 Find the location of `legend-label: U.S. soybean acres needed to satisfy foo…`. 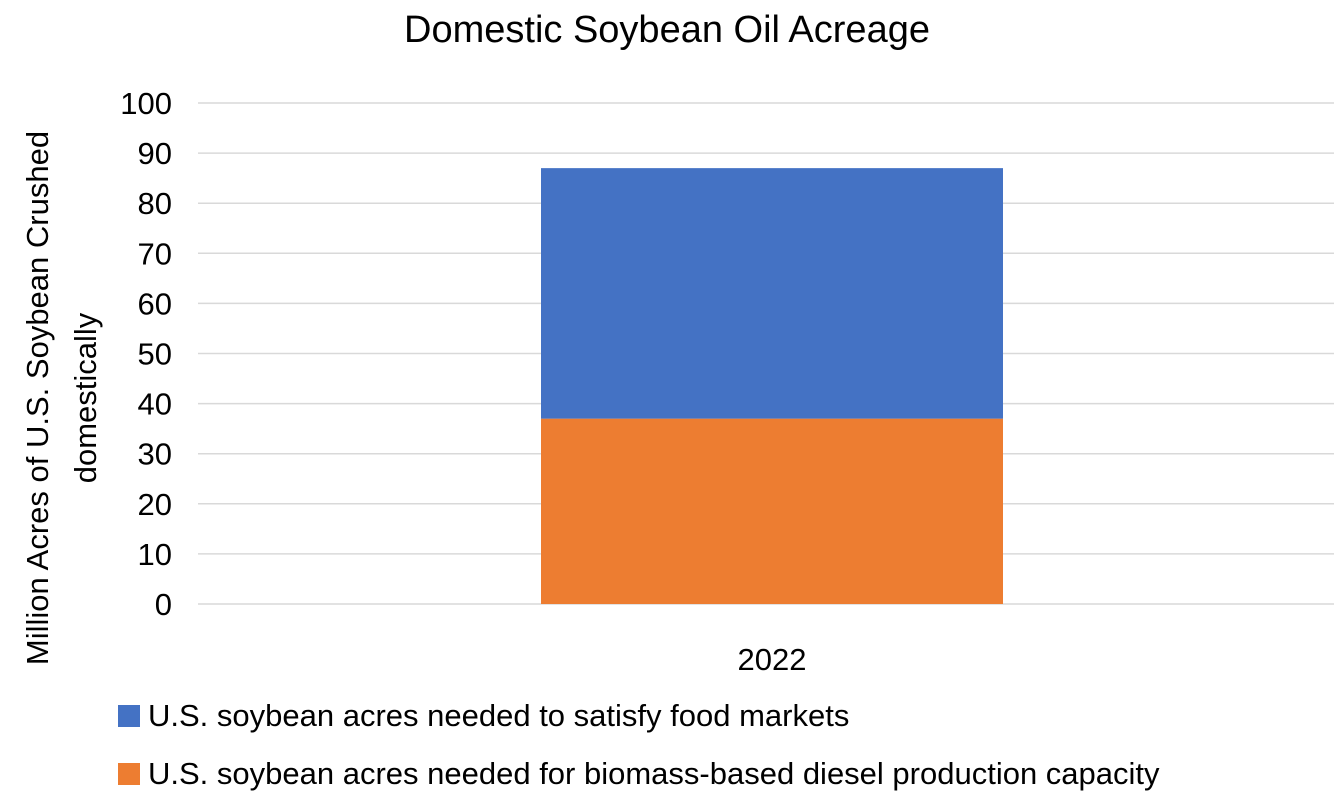

legend-label: U.S. soybean acres needed to satisfy foo… is located at coordinates (499, 715).